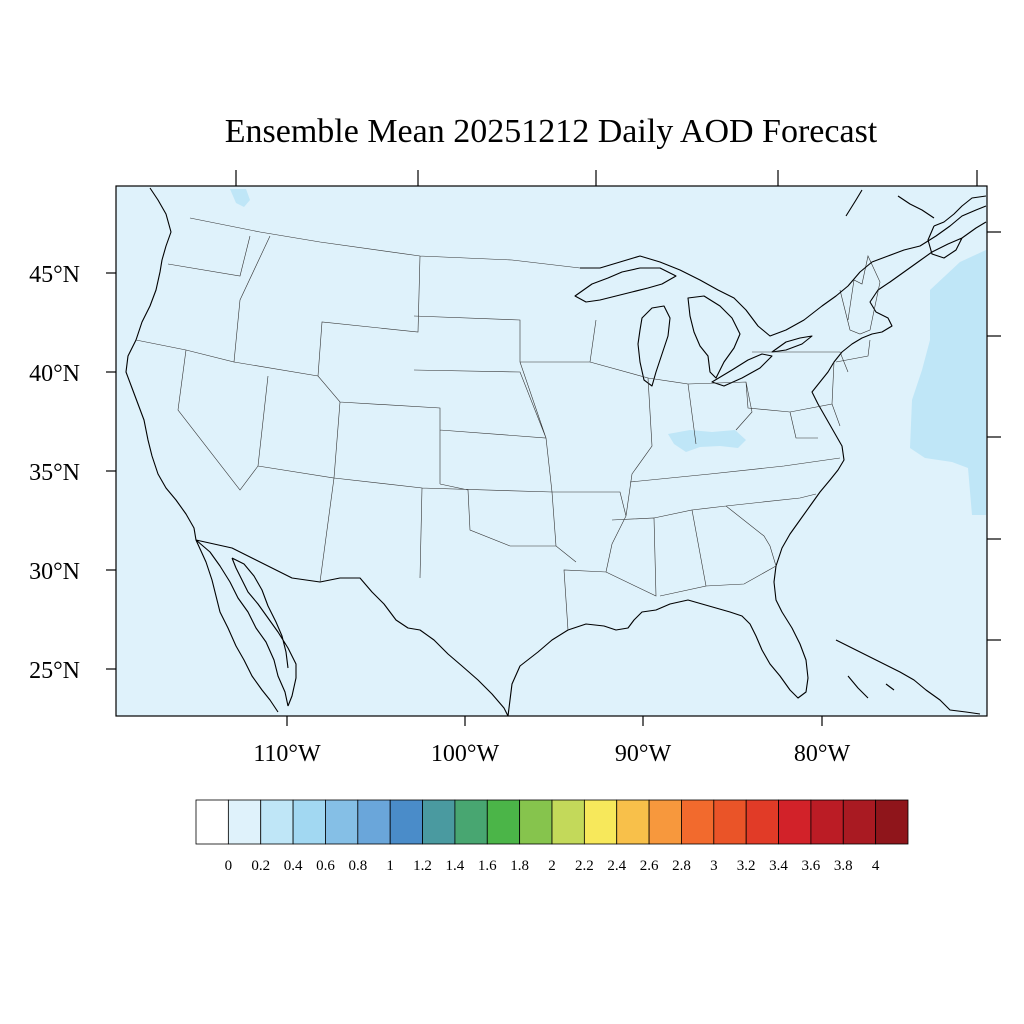  What do you see at coordinates (649, 866) in the screenshot?
I see `colorbar-label: 2.6` at bounding box center [649, 866].